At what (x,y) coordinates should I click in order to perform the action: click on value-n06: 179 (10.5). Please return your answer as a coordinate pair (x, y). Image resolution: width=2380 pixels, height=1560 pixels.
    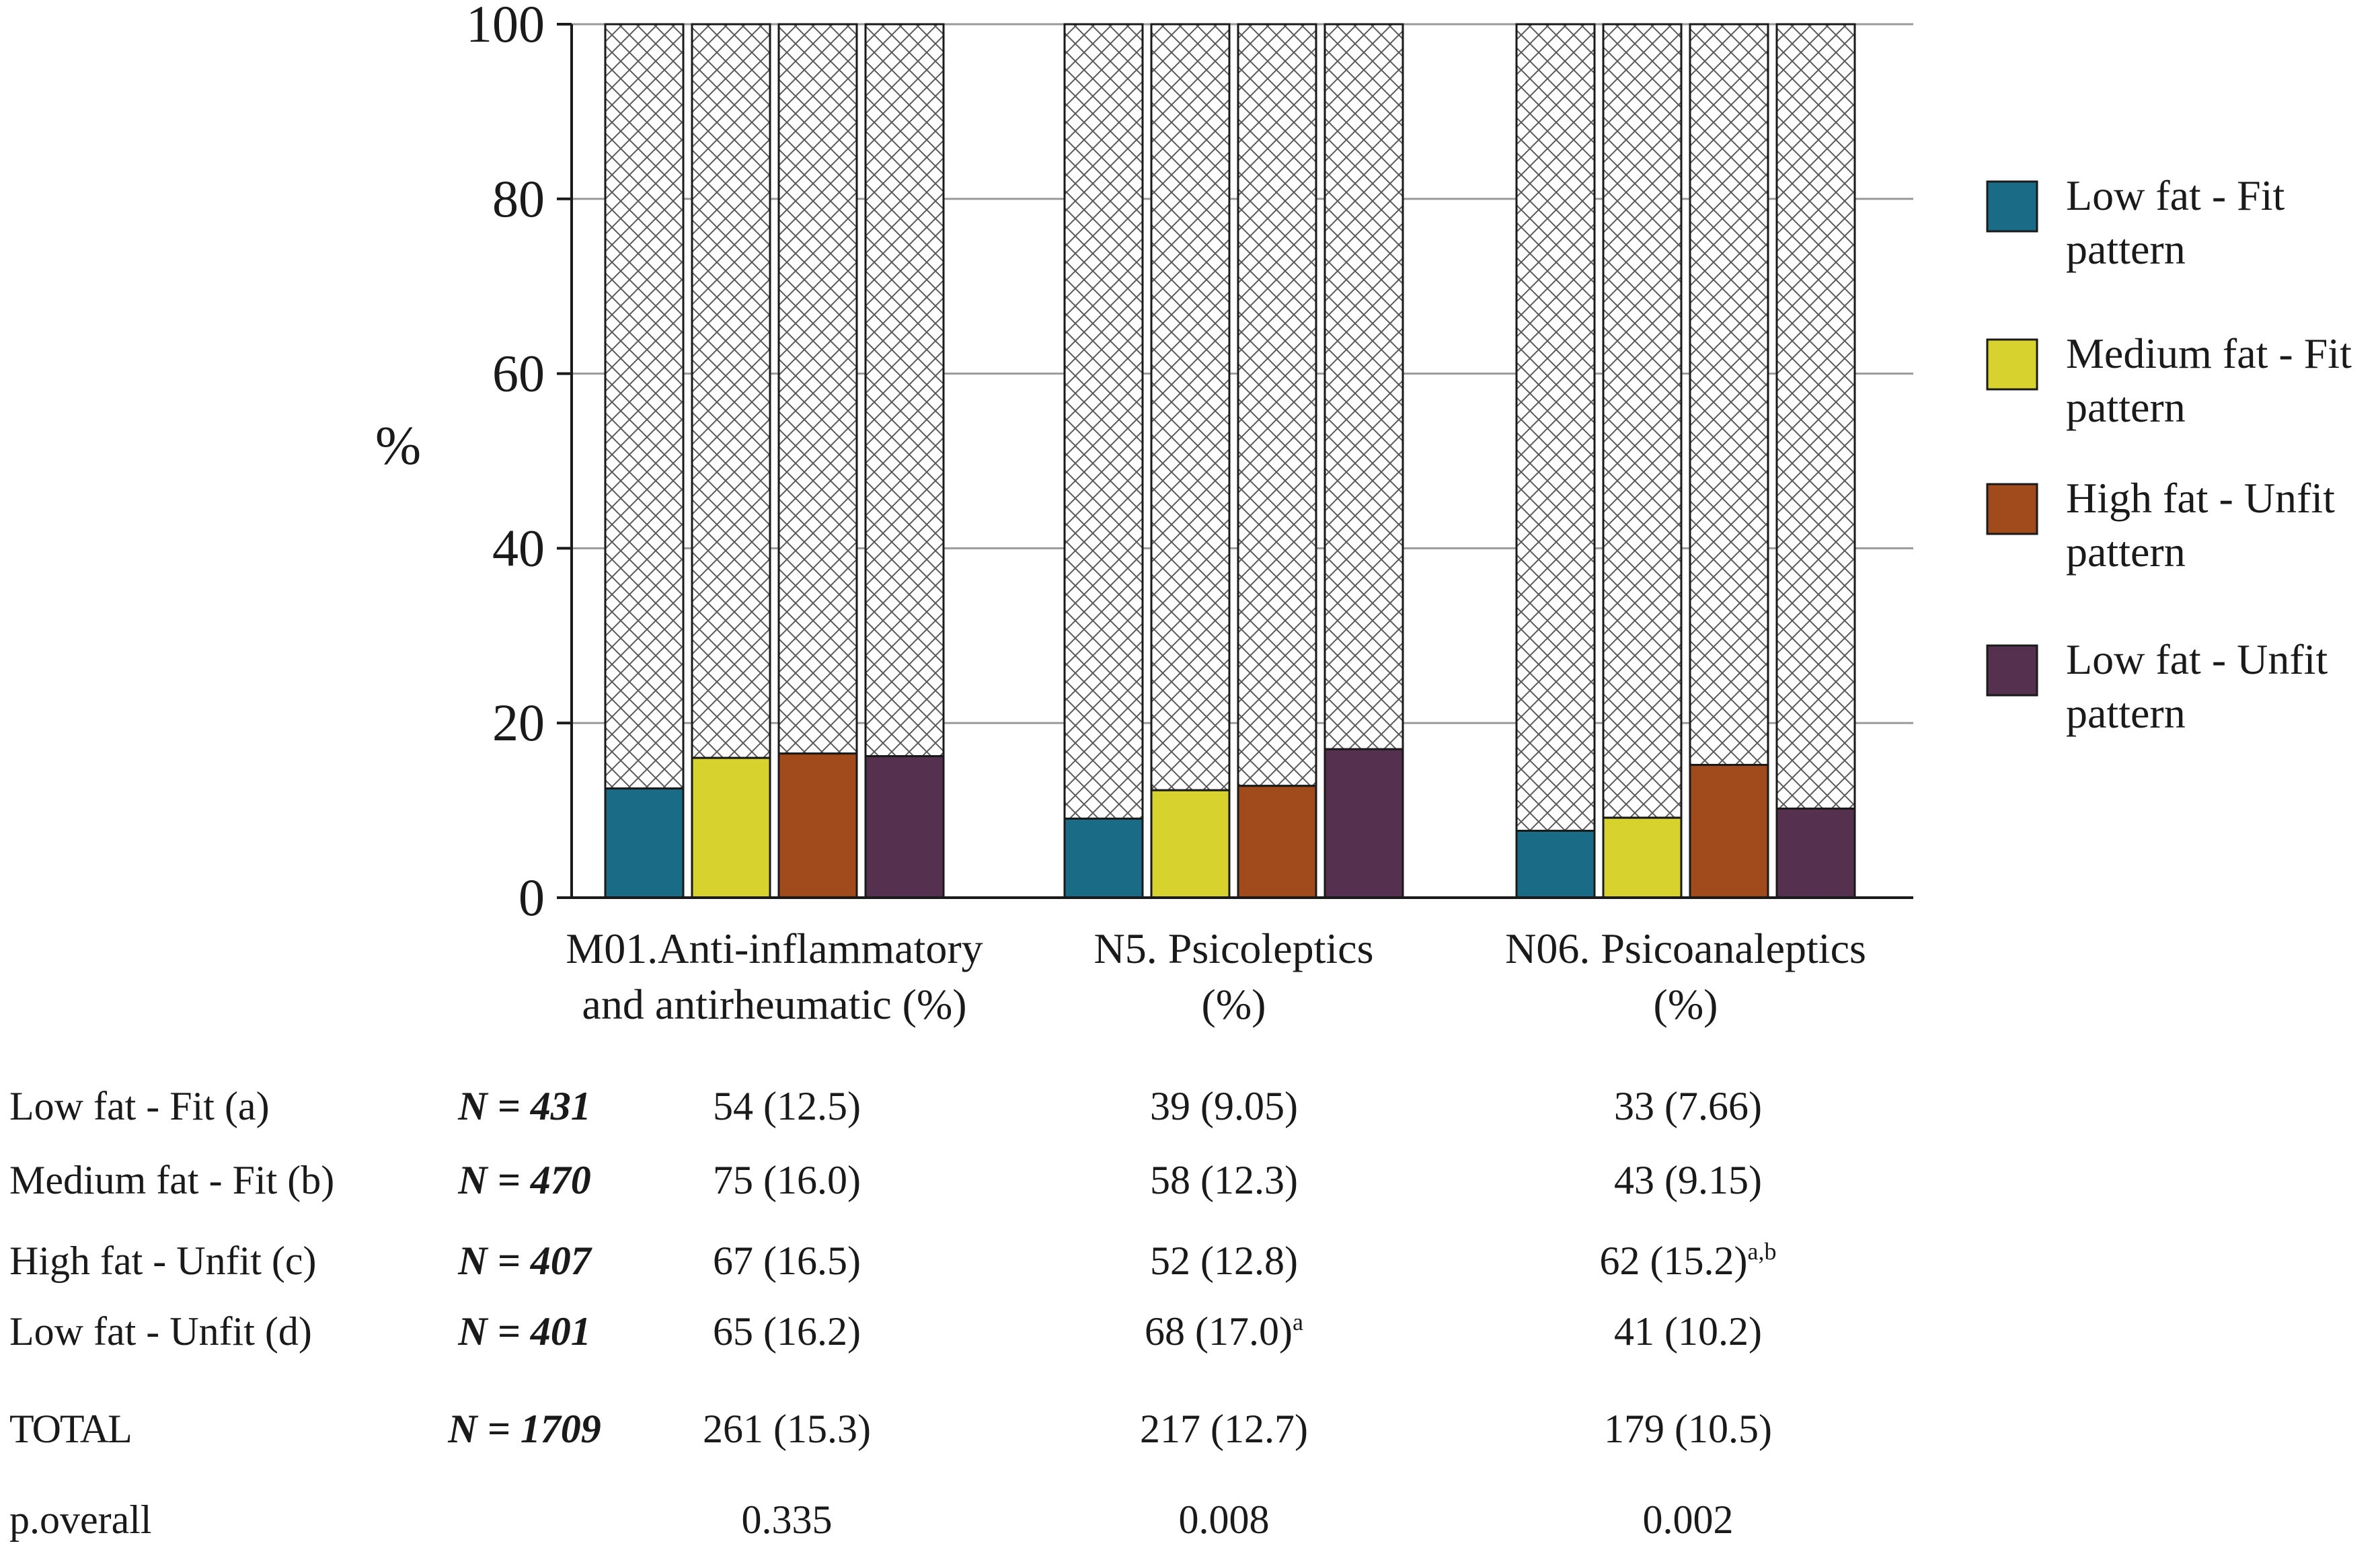
    Looking at the image, I should click on (1688, 1429).